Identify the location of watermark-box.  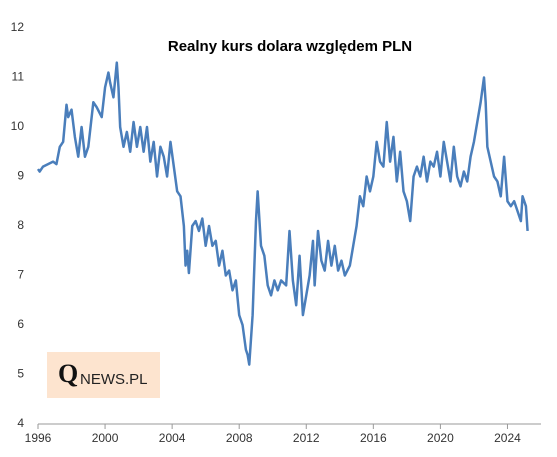
(103, 375).